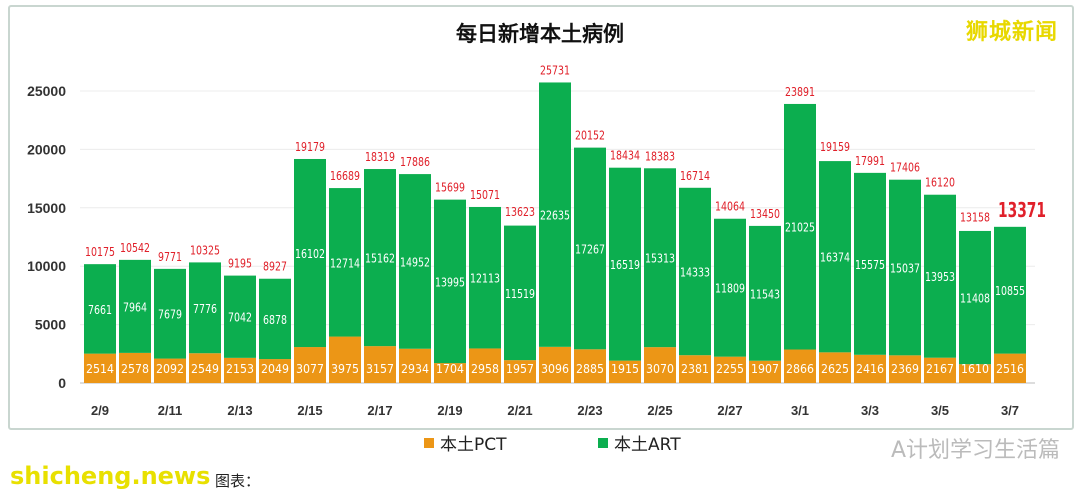 This screenshot has height=497, width=1080. Describe the element at coordinates (1010, 291) in the screenshot. I see `data-label-art: 10855` at that location.